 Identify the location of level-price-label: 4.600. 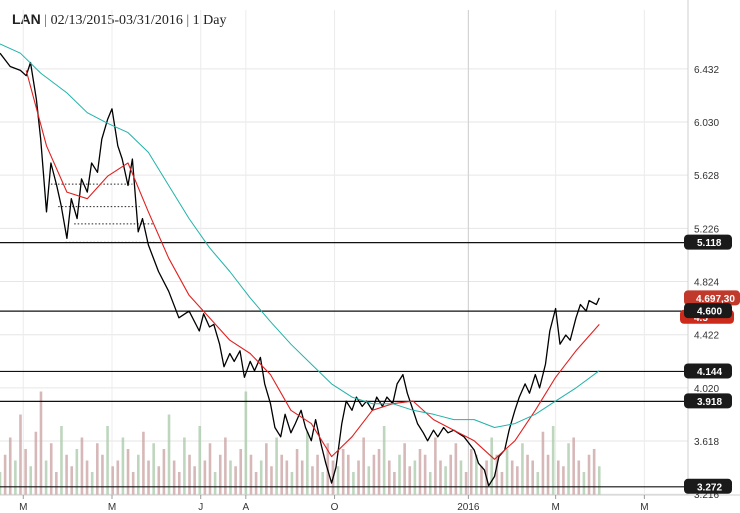
(709, 312).